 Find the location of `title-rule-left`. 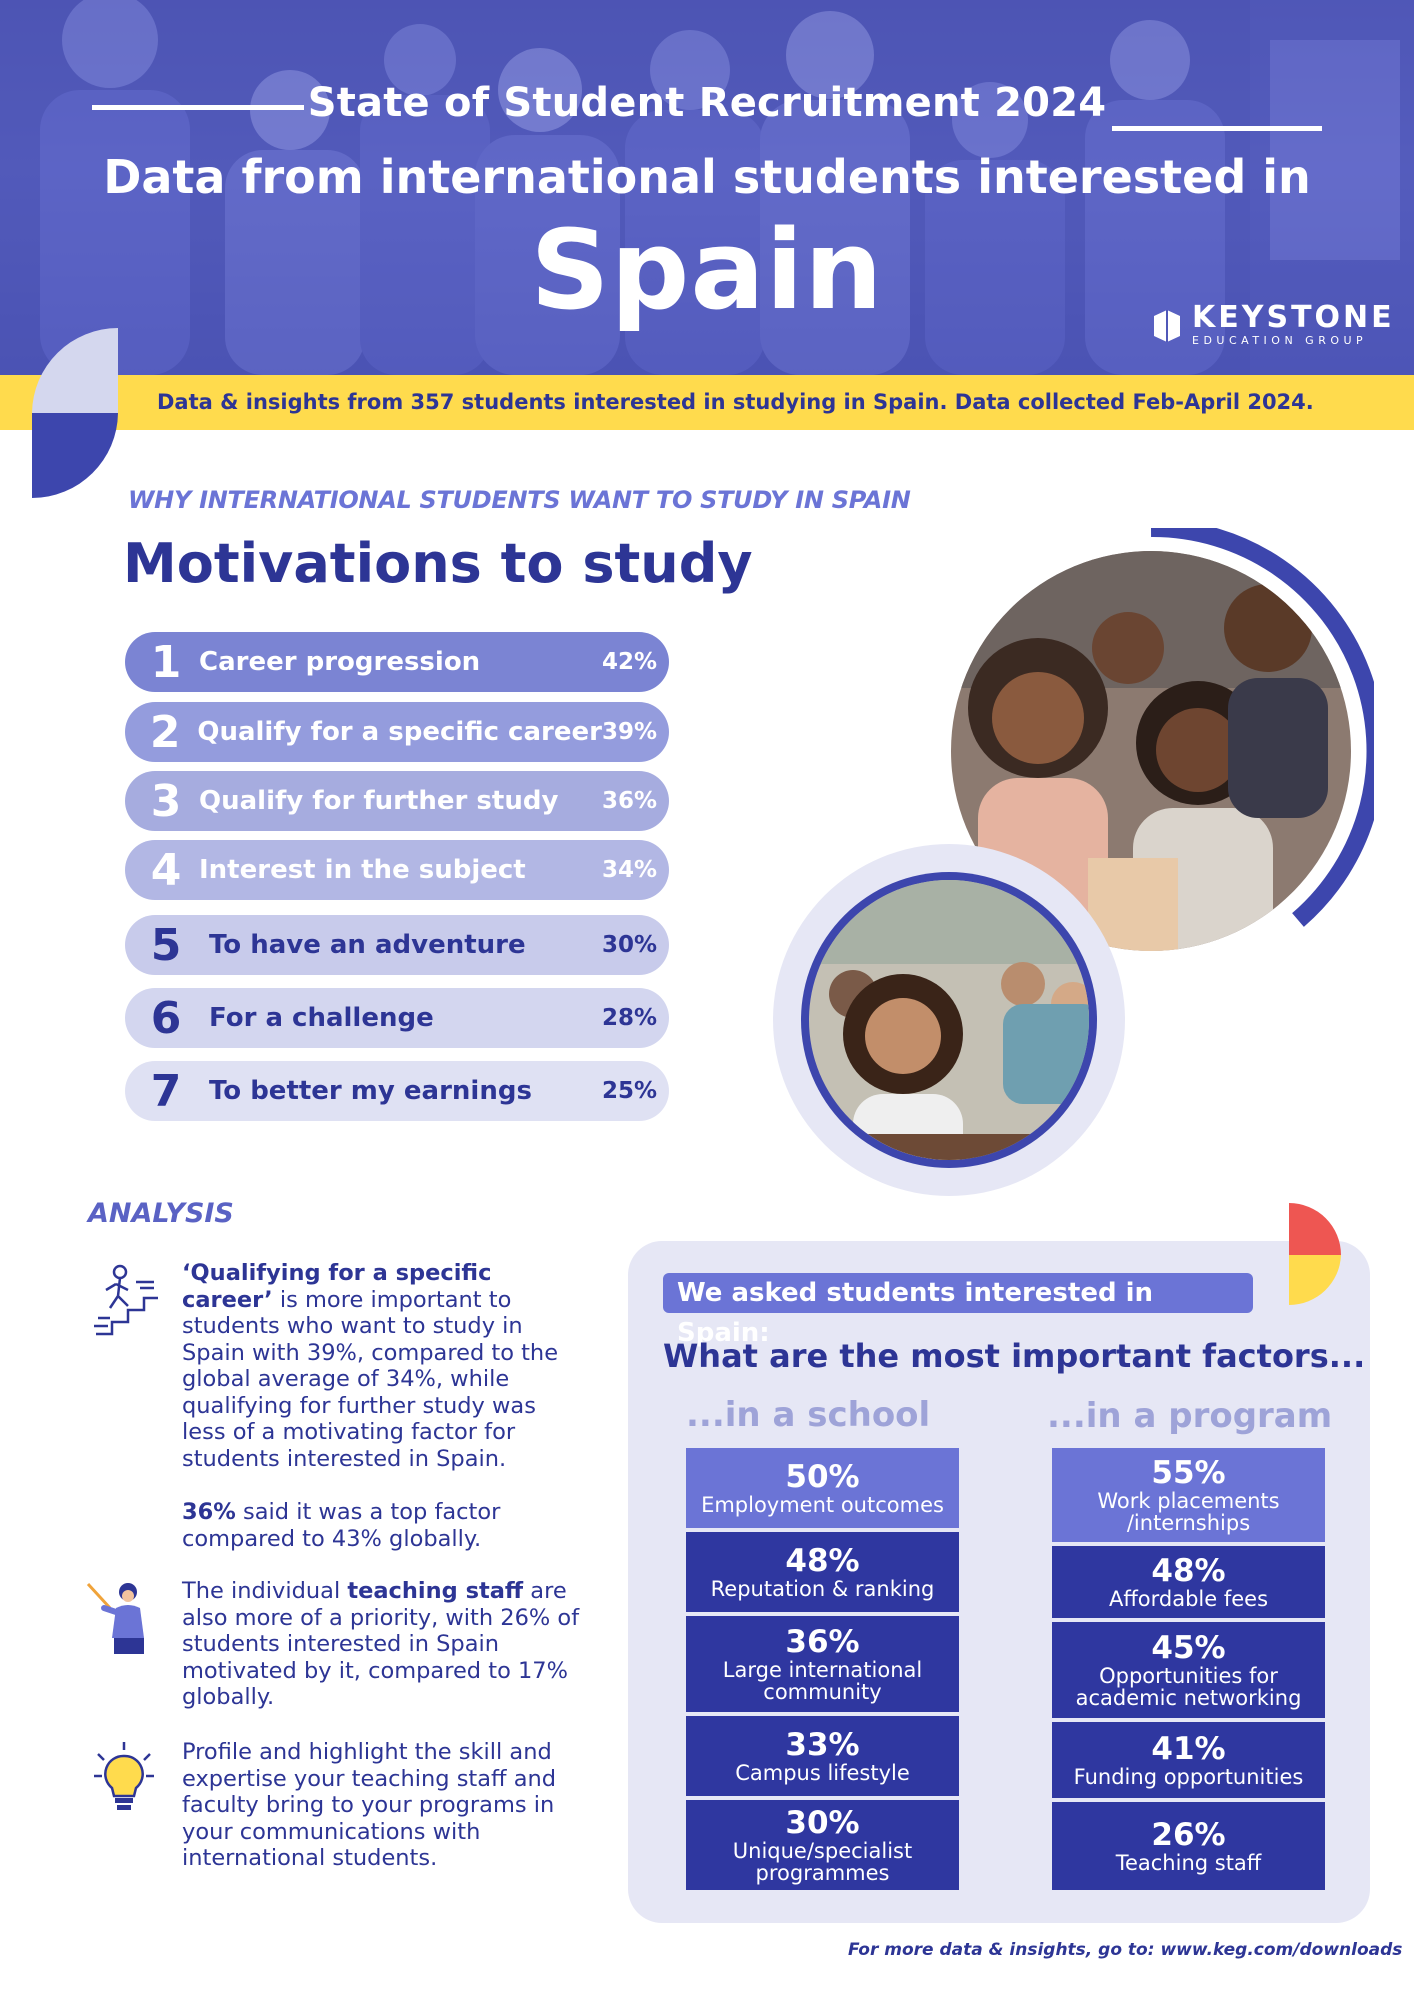

title-rule-left is located at coordinates (198, 107).